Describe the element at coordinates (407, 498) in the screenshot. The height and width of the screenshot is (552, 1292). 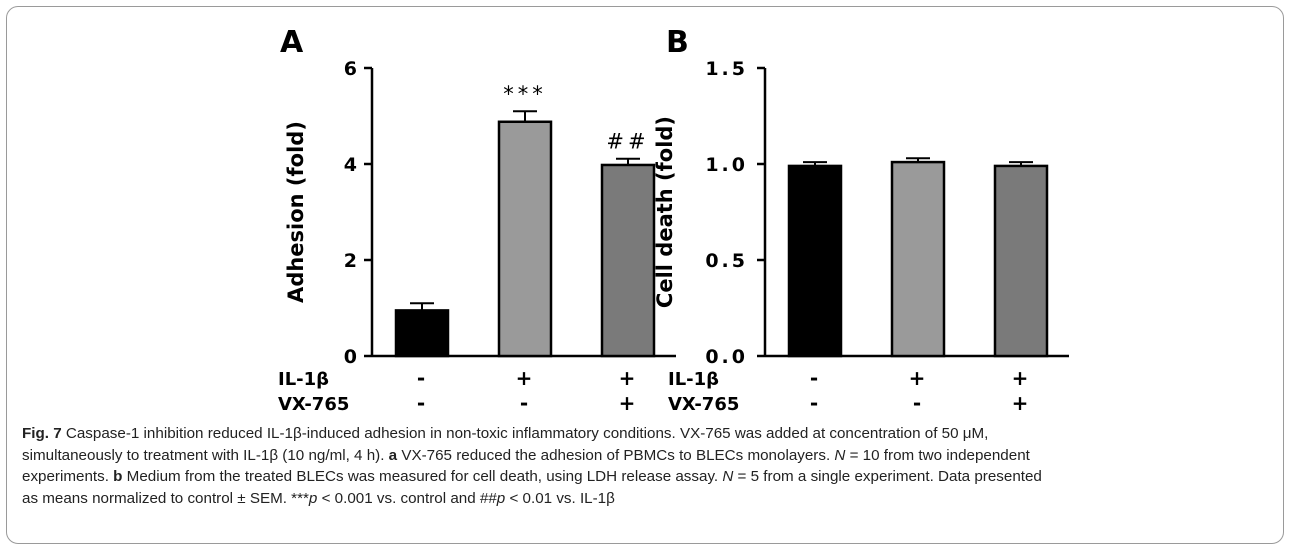
I see `caption-text-4b: < 0.001 vs. control and ##` at that location.